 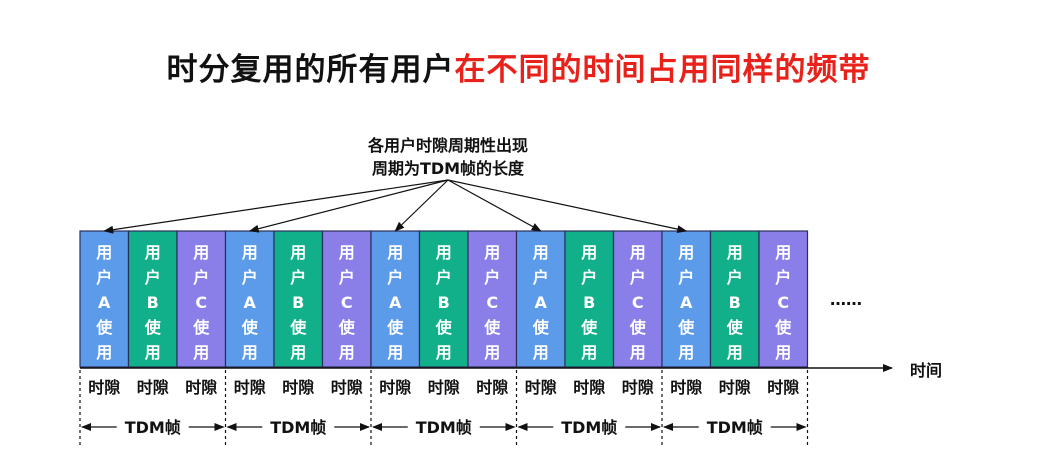 What do you see at coordinates (447, 145) in the screenshot?
I see `note-line1: 各用户时隙周期性出现` at bounding box center [447, 145].